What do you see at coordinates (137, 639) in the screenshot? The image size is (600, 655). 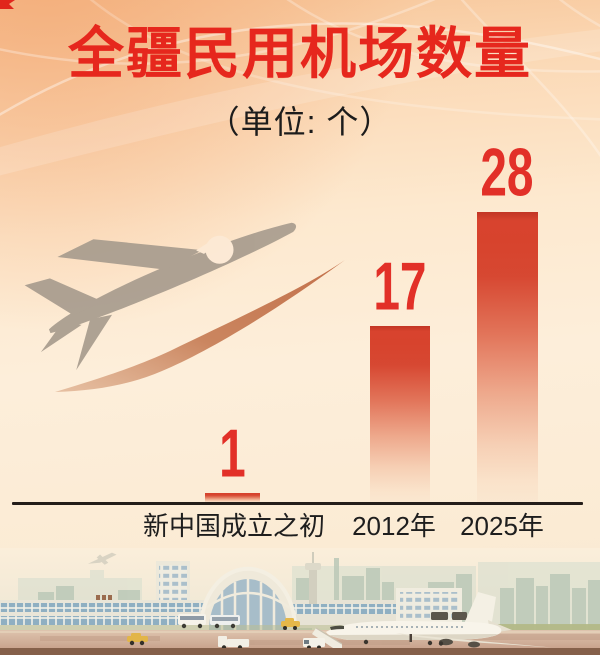 I see `yellow-taxi` at bounding box center [137, 639].